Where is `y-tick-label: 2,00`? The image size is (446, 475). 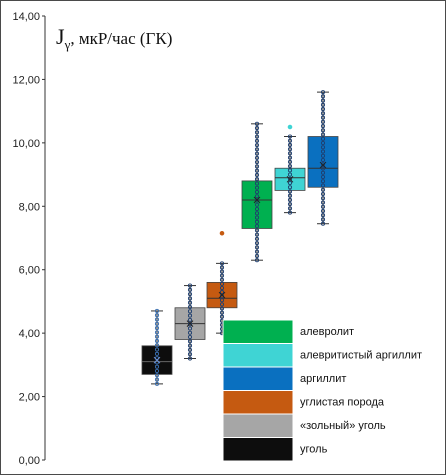
y-tick-label: 2,00 is located at coordinates (29, 398).